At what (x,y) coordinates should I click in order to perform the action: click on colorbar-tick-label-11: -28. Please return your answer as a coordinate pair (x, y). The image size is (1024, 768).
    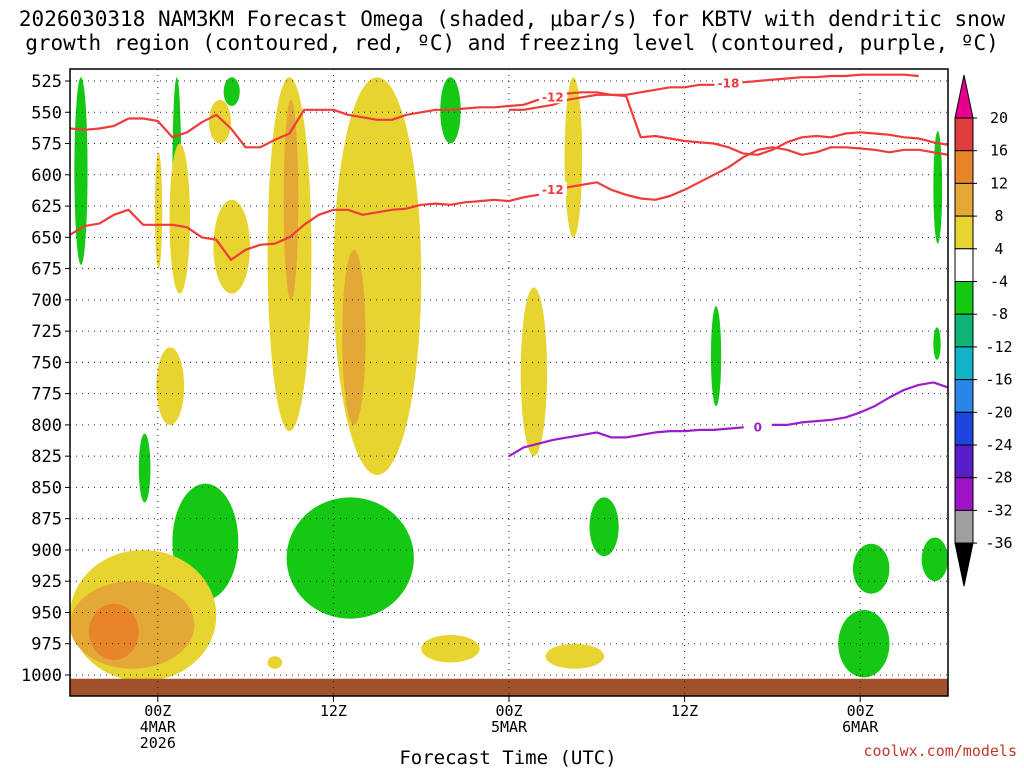
    Looking at the image, I should click on (998, 478).